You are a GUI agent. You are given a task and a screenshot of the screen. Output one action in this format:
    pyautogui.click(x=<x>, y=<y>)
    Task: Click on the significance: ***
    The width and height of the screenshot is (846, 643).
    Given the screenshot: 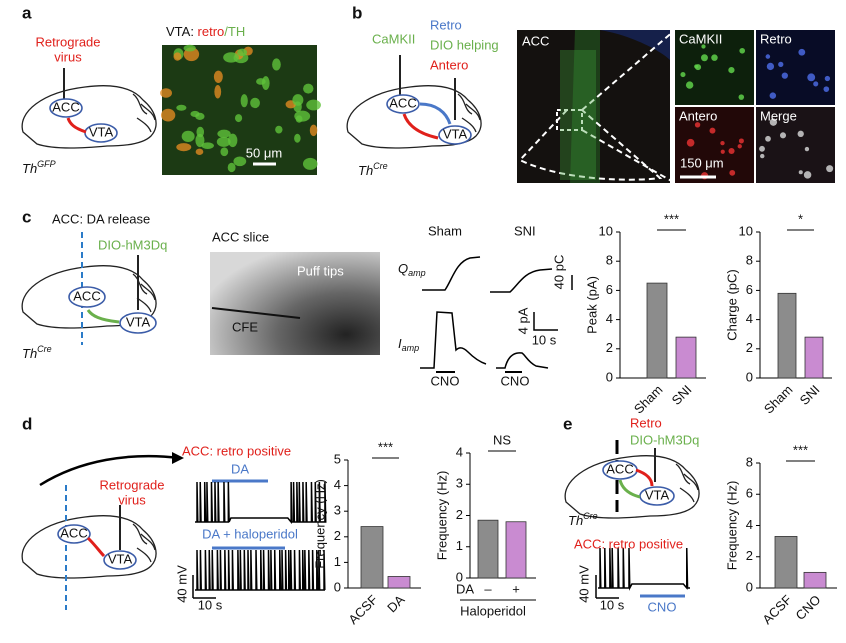 What is the action you would take?
    pyautogui.click(x=800, y=449)
    